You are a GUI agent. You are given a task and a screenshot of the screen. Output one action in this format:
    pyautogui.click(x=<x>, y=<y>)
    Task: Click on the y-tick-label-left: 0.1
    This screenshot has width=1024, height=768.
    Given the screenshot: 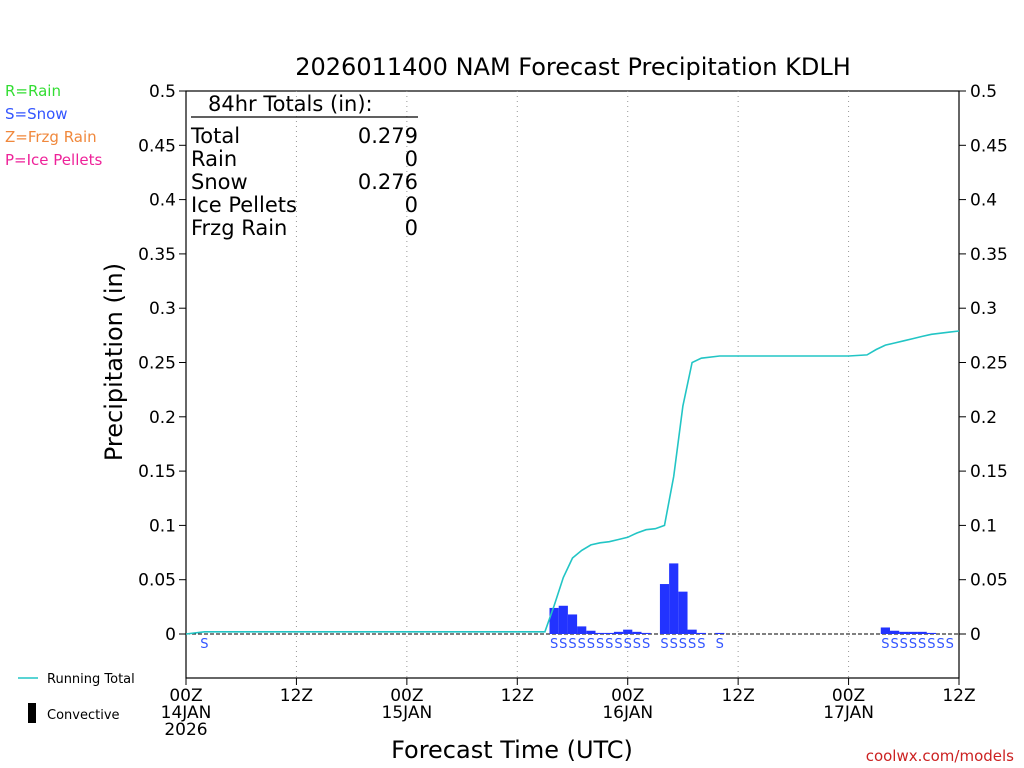 What is the action you would take?
    pyautogui.click(x=162, y=526)
    